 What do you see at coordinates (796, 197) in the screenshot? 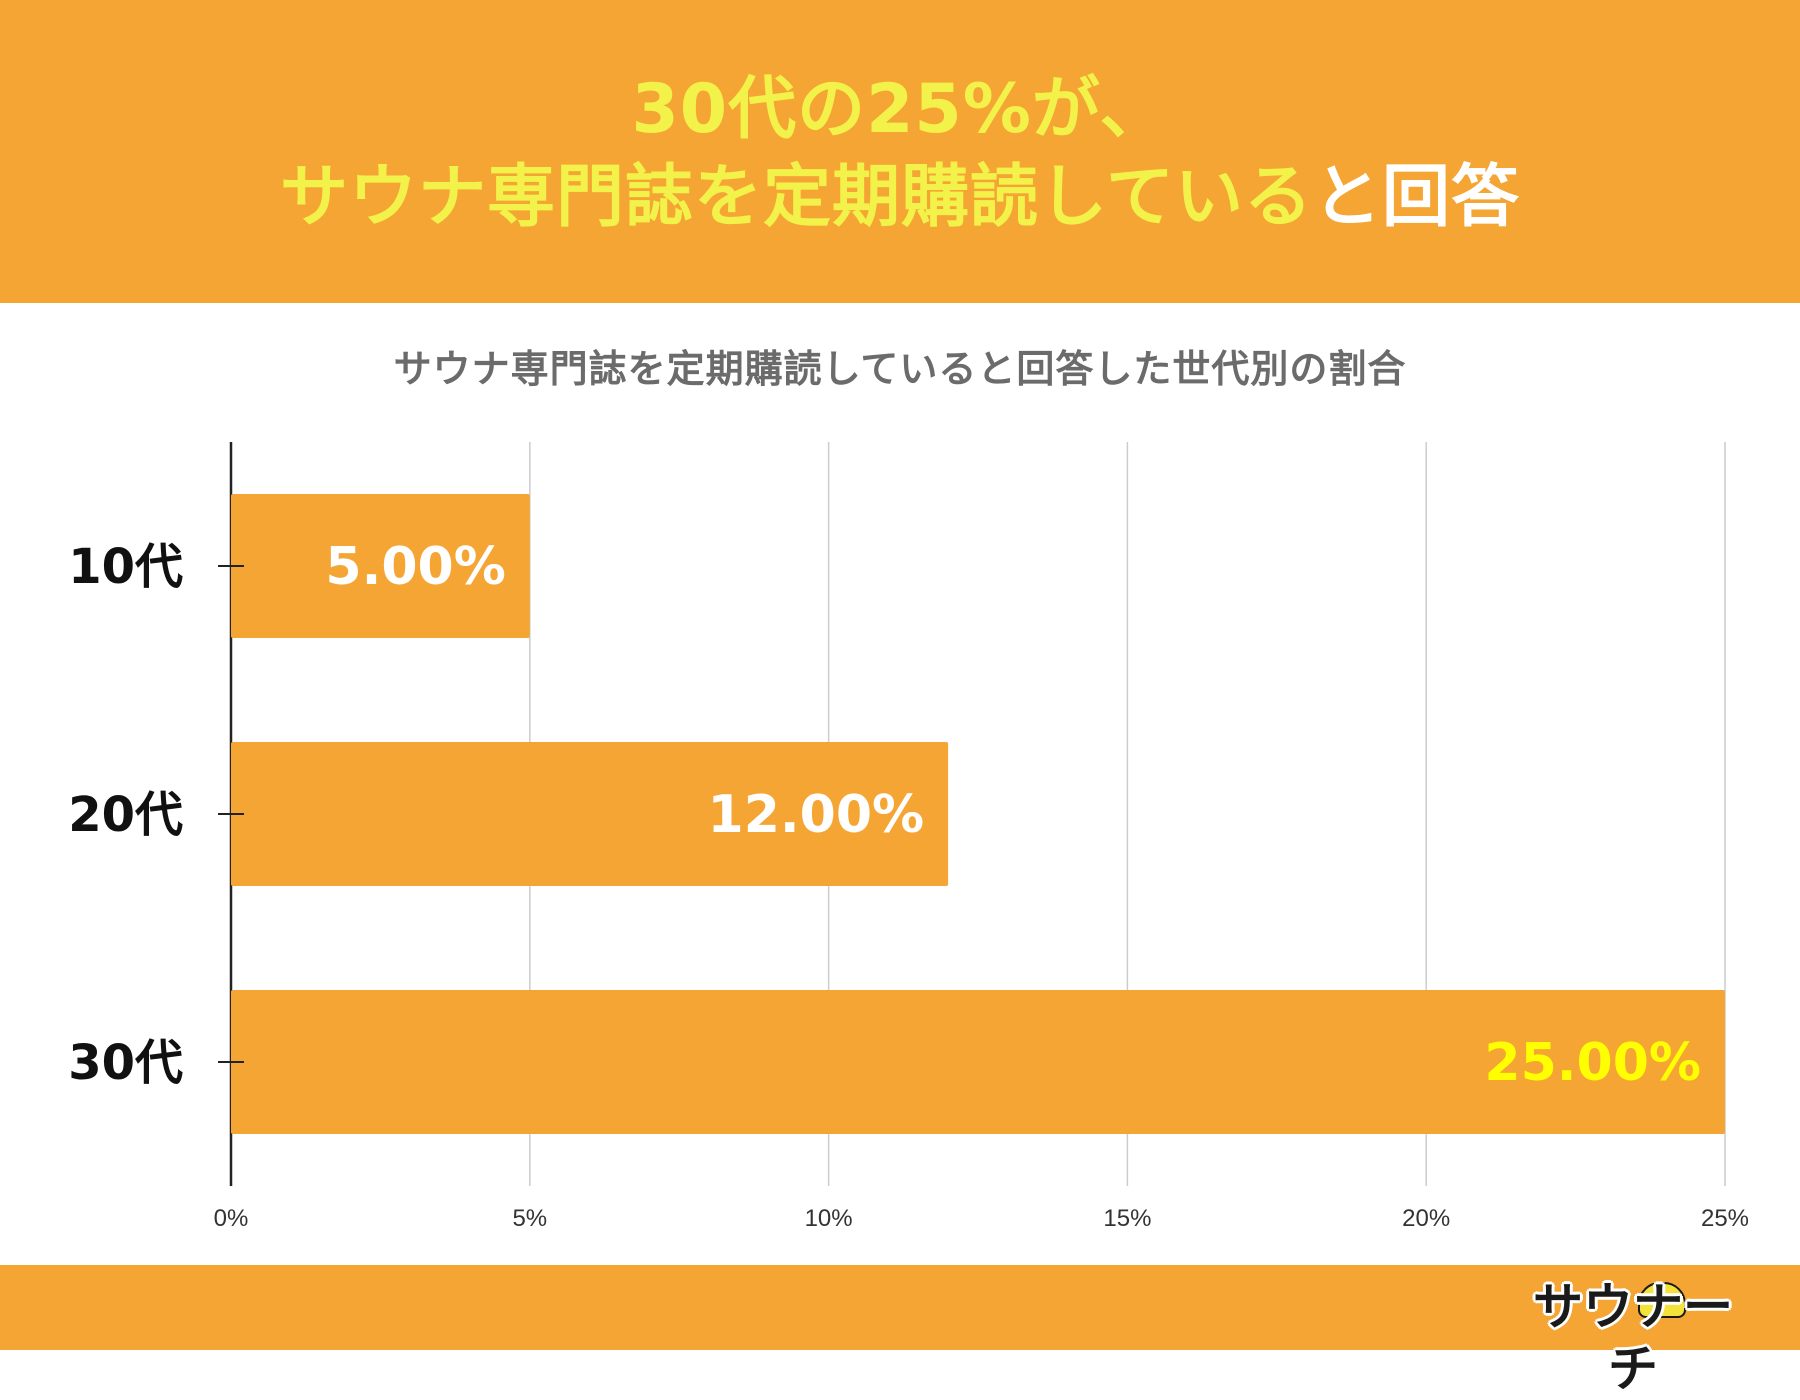
I see `headline-line-2-highlight: サウナ専門誌を定期購読している` at bounding box center [796, 197].